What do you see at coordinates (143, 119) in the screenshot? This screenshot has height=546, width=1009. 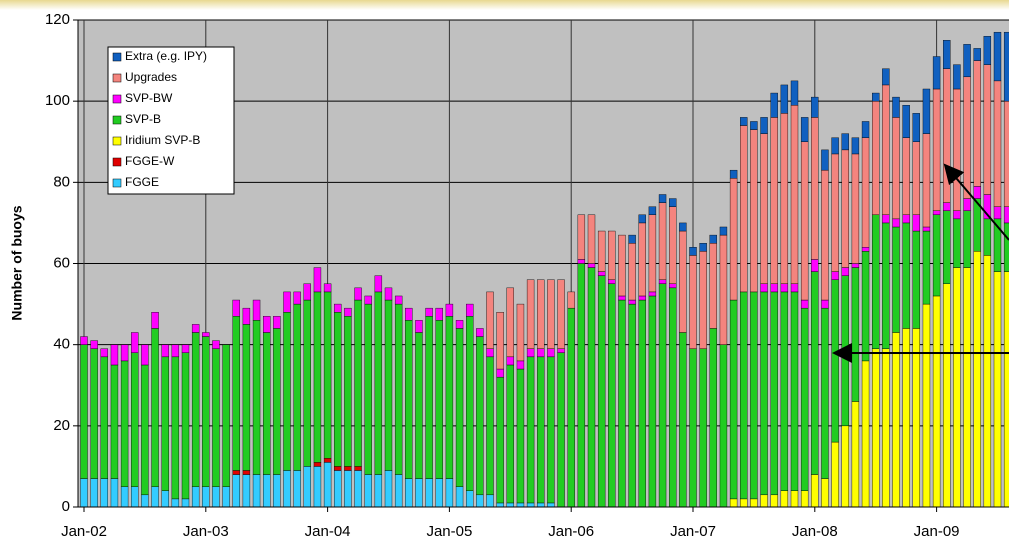 I see `legend-label: SVP-B` at bounding box center [143, 119].